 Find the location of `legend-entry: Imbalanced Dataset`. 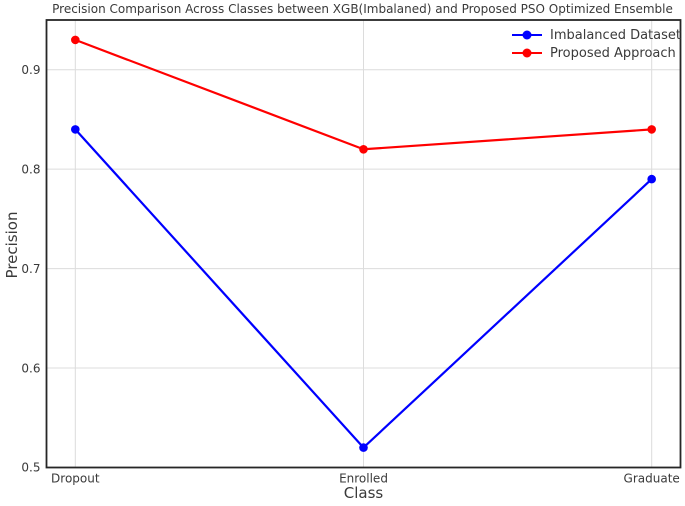

legend-entry: Imbalanced Dataset is located at coordinates (596, 35).